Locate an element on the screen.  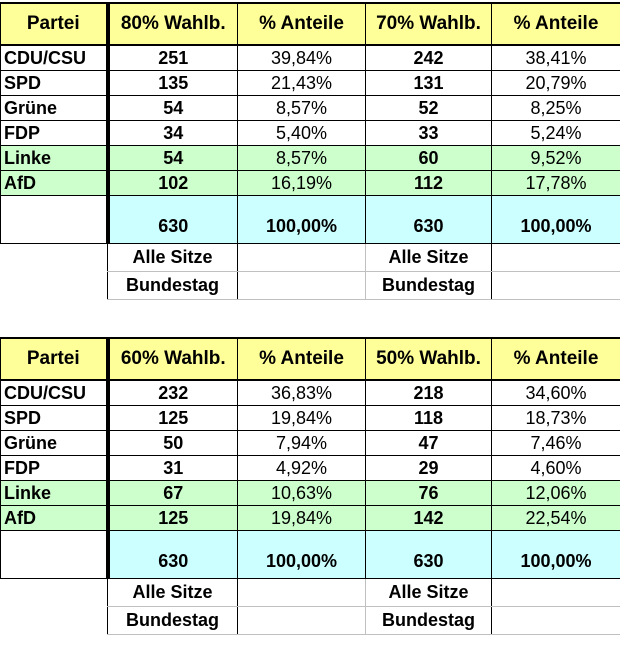
seats-a: 102 is located at coordinates (172, 182).